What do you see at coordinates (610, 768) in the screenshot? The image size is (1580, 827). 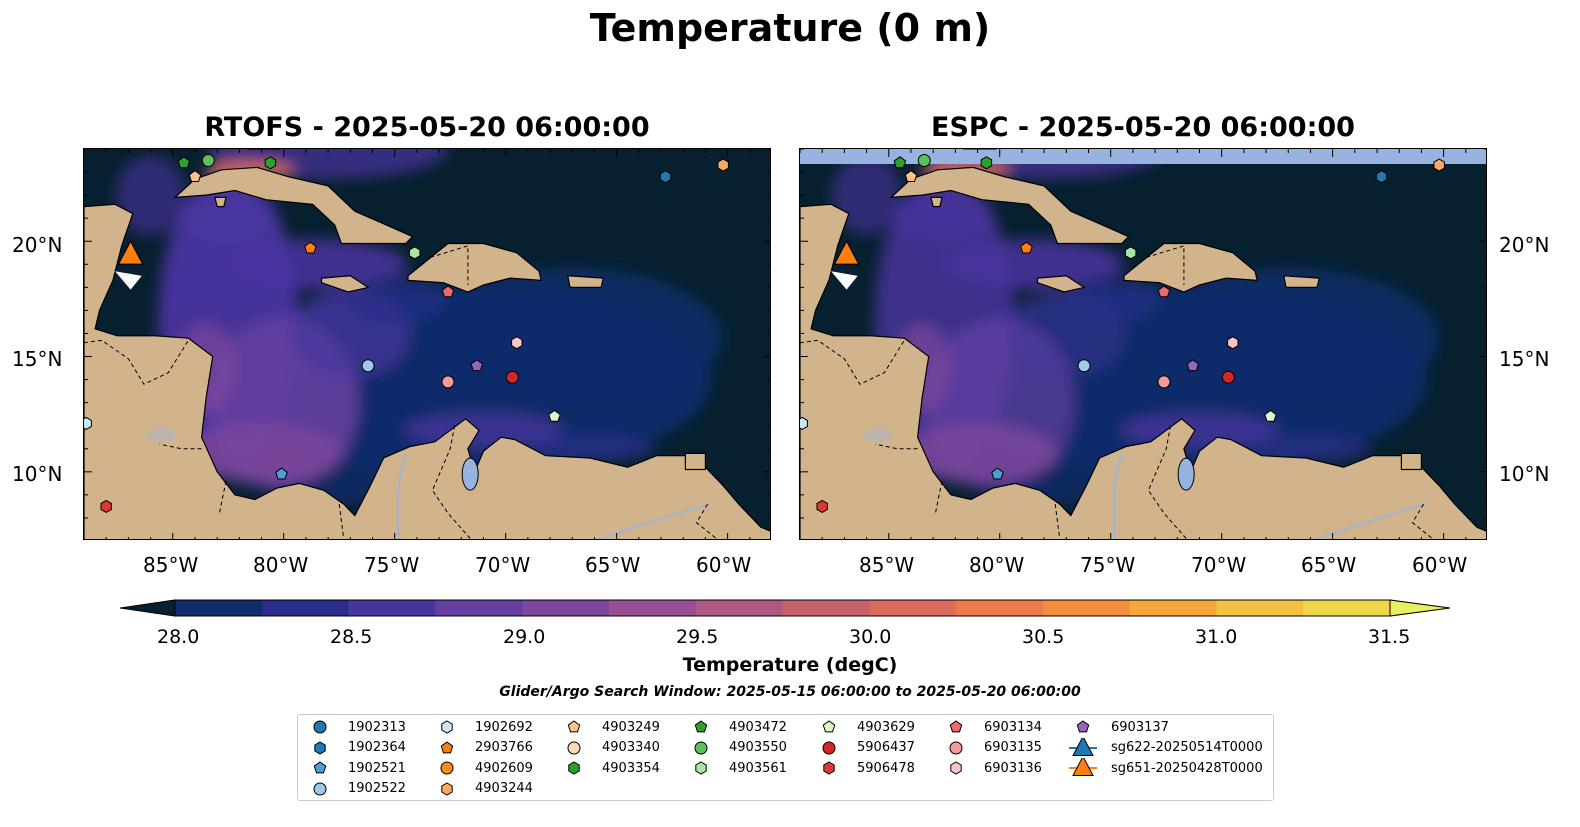 I see `legend-item-4903354: 4903354` at bounding box center [610, 768].